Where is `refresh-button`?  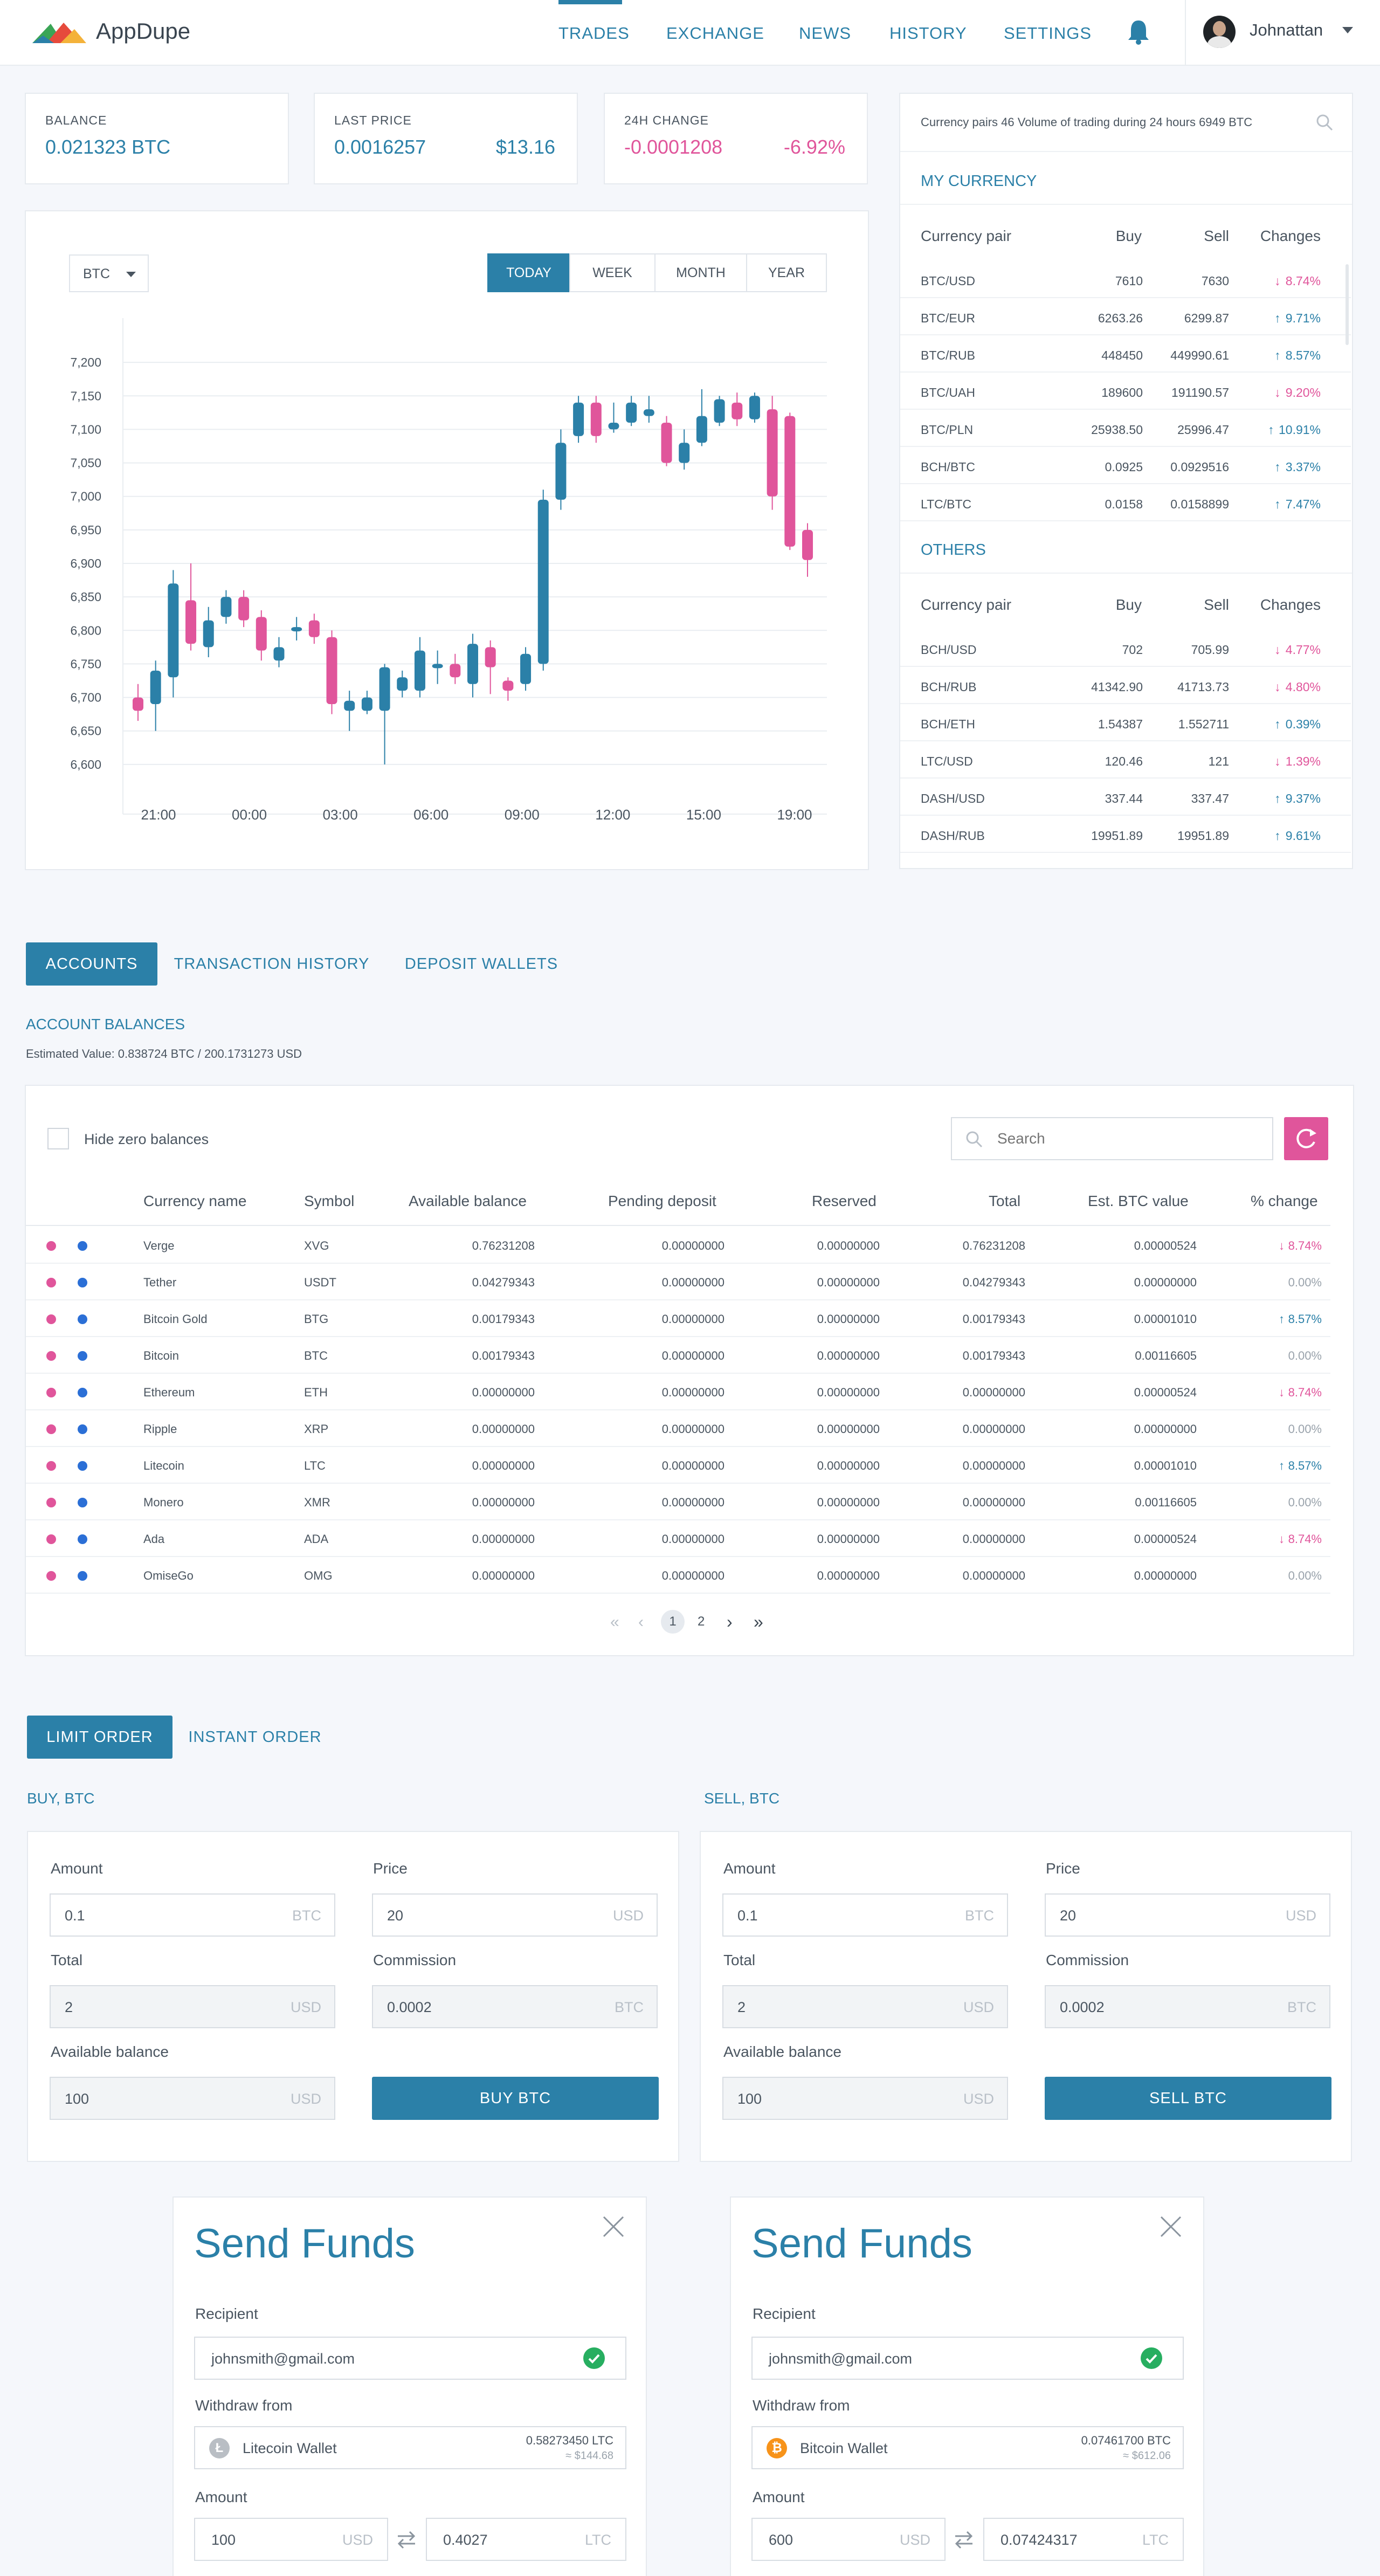
refresh-button is located at coordinates (1306, 1138).